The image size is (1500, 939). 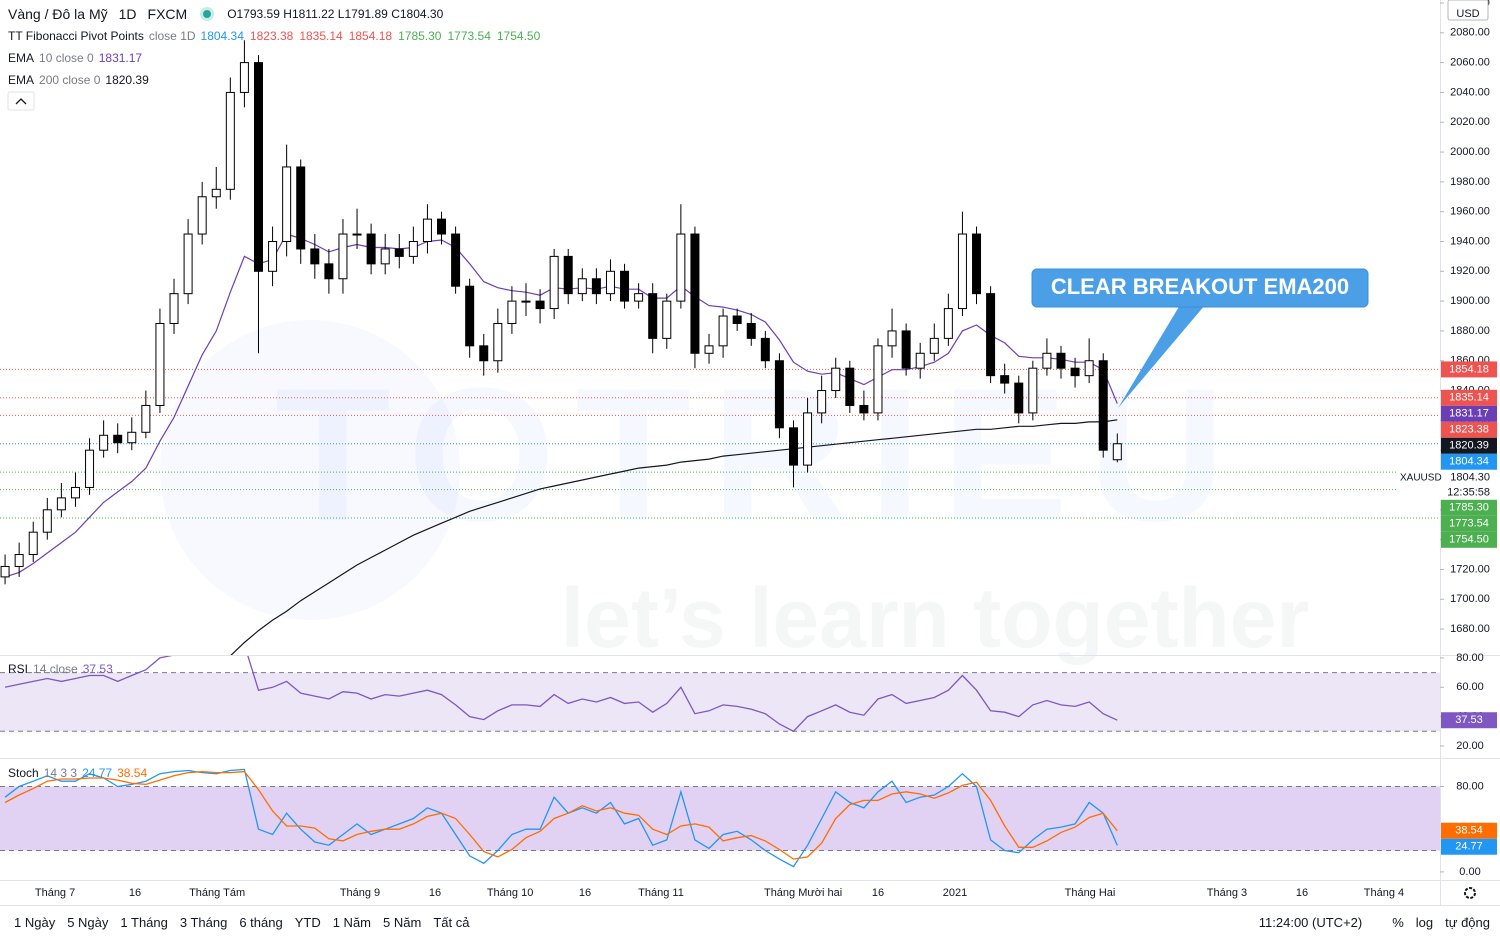 I want to click on x-tick-label: Tháng 10, so click(x=510, y=893).